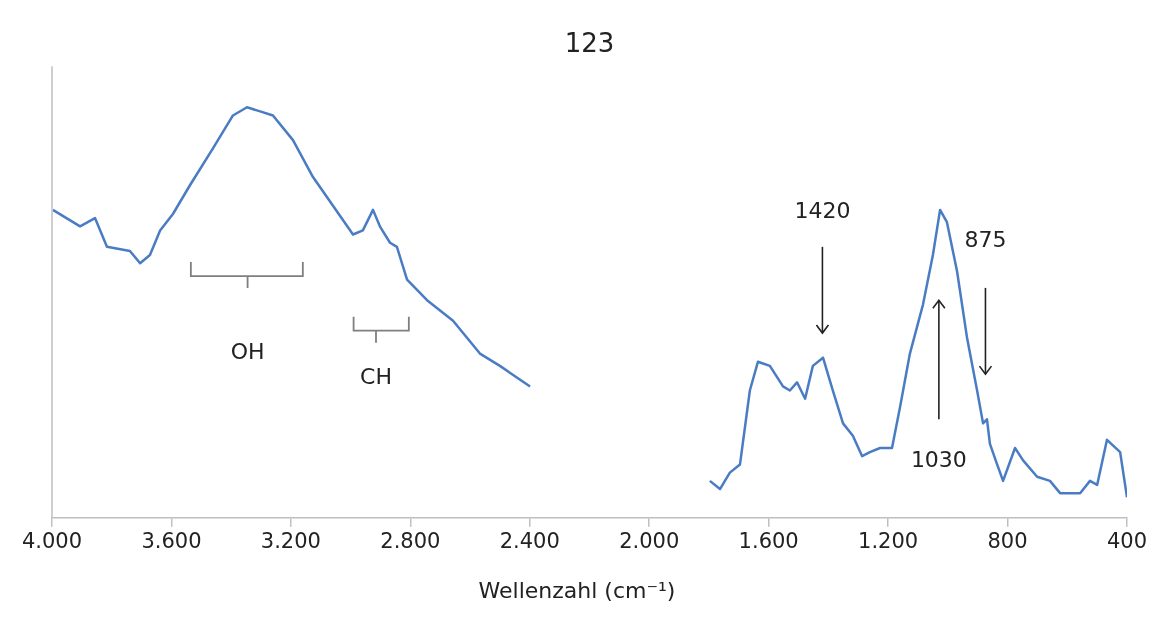  I want to click on x-tick-label: 1.600, so click(768, 540).